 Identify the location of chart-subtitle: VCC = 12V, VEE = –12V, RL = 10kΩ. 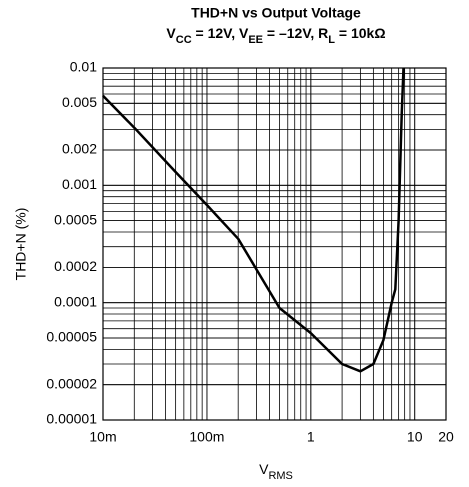
(275, 35).